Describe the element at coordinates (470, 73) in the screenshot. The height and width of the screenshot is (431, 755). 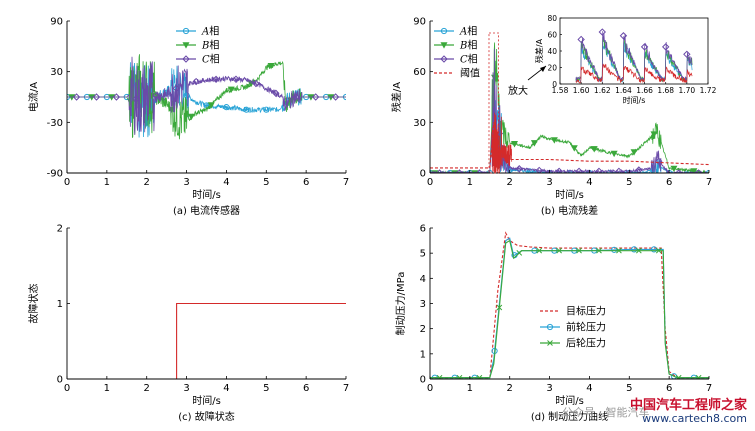
I see `legend-label: 阈值` at that location.